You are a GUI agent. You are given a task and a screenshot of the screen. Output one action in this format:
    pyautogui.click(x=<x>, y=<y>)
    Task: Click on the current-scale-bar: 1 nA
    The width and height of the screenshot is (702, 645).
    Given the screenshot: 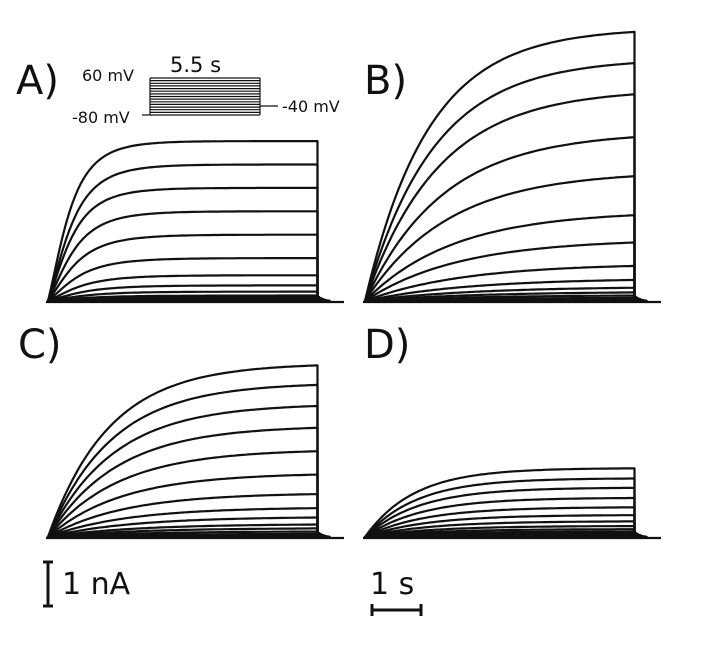 What is the action you would take?
    pyautogui.click(x=87, y=584)
    